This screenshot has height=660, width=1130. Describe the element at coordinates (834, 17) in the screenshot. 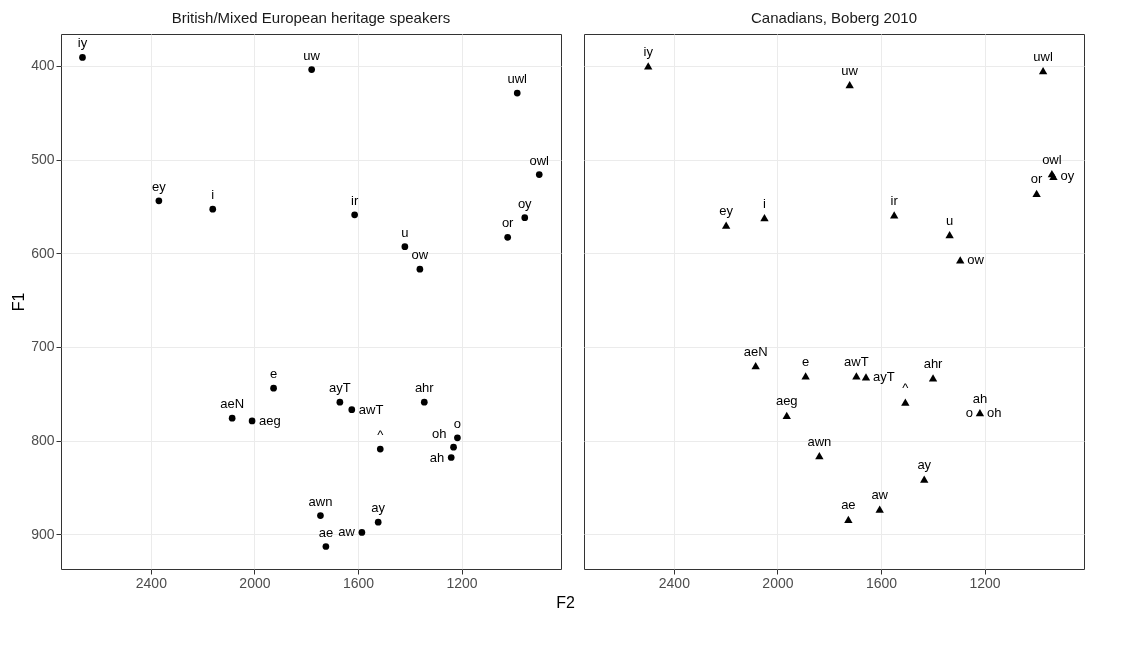

I see `chart-title: Canadians, Boberg 2010` at that location.